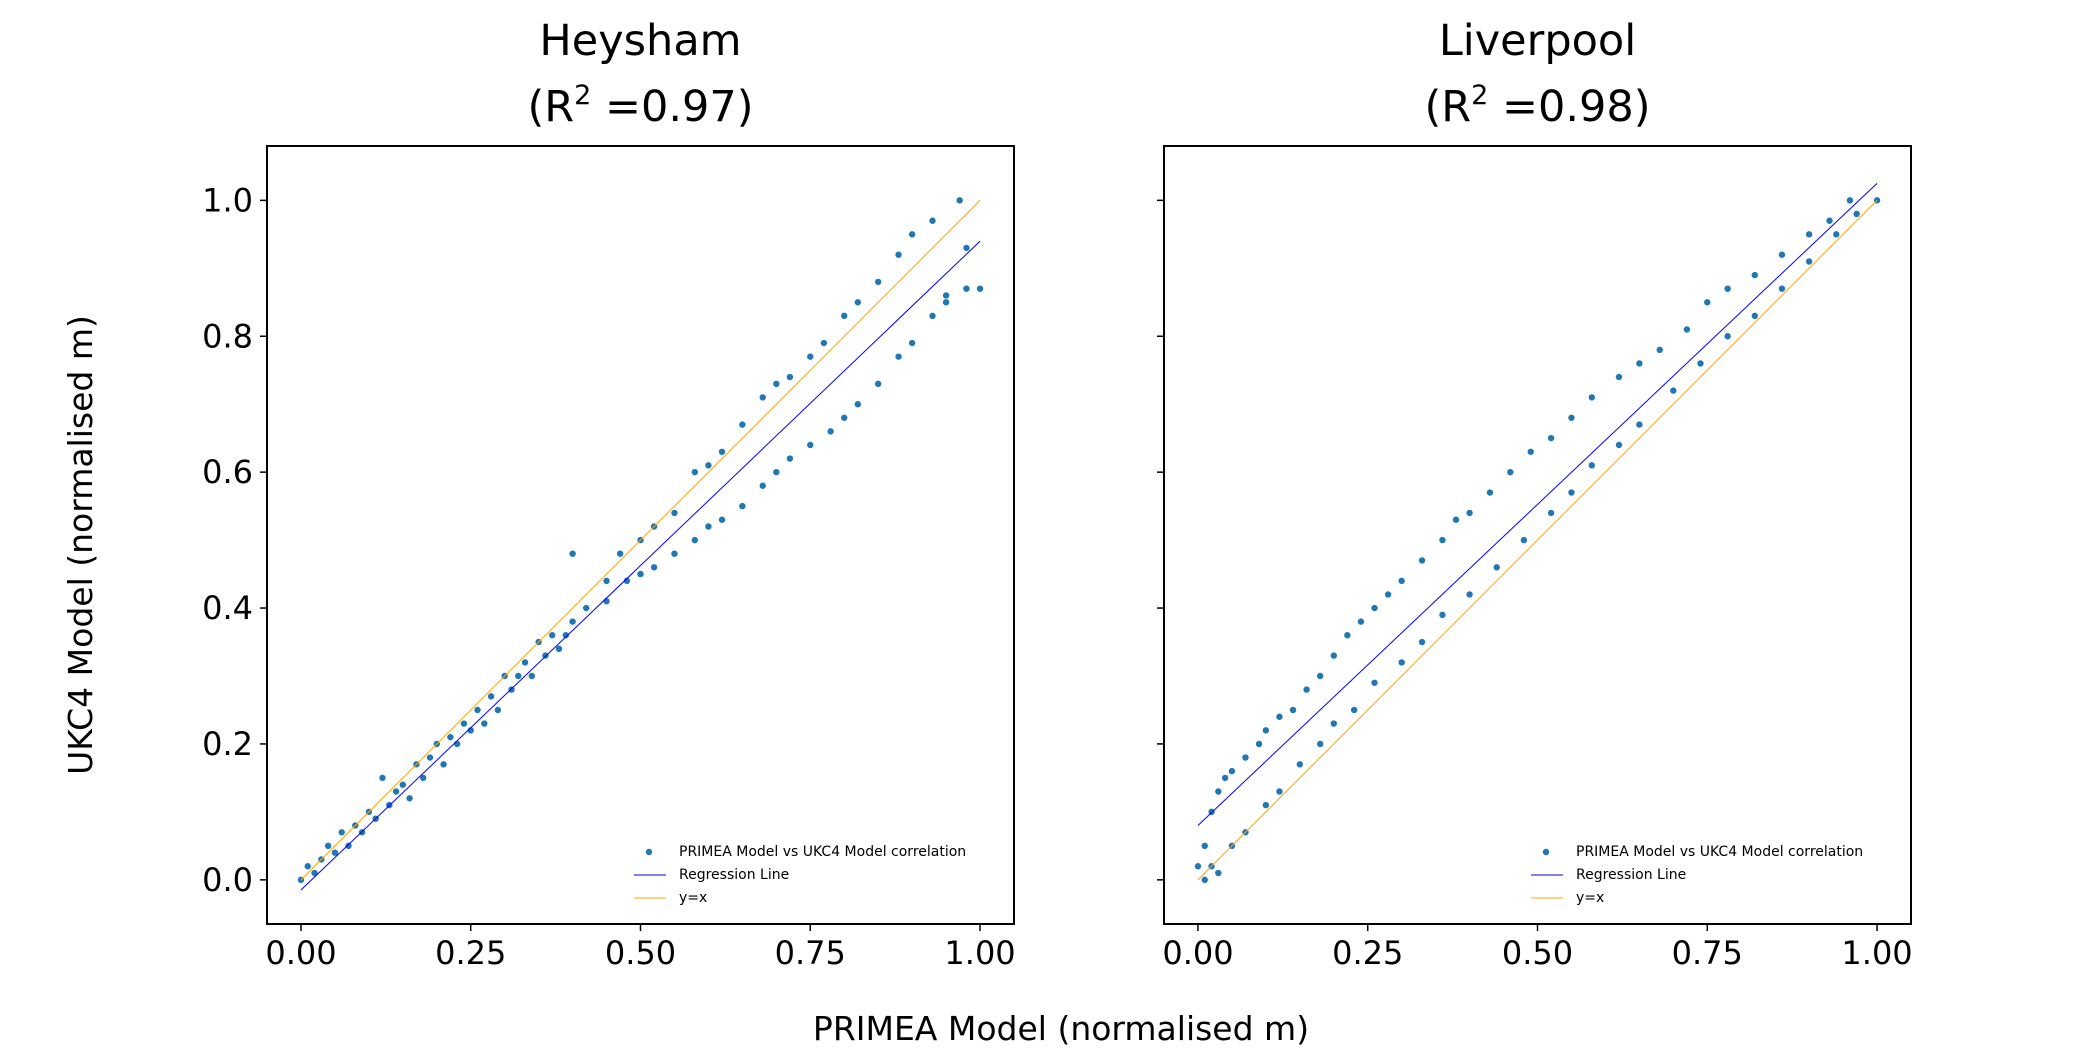  What do you see at coordinates (227, 744) in the screenshot?
I see `y-tick-label: 0.2` at bounding box center [227, 744].